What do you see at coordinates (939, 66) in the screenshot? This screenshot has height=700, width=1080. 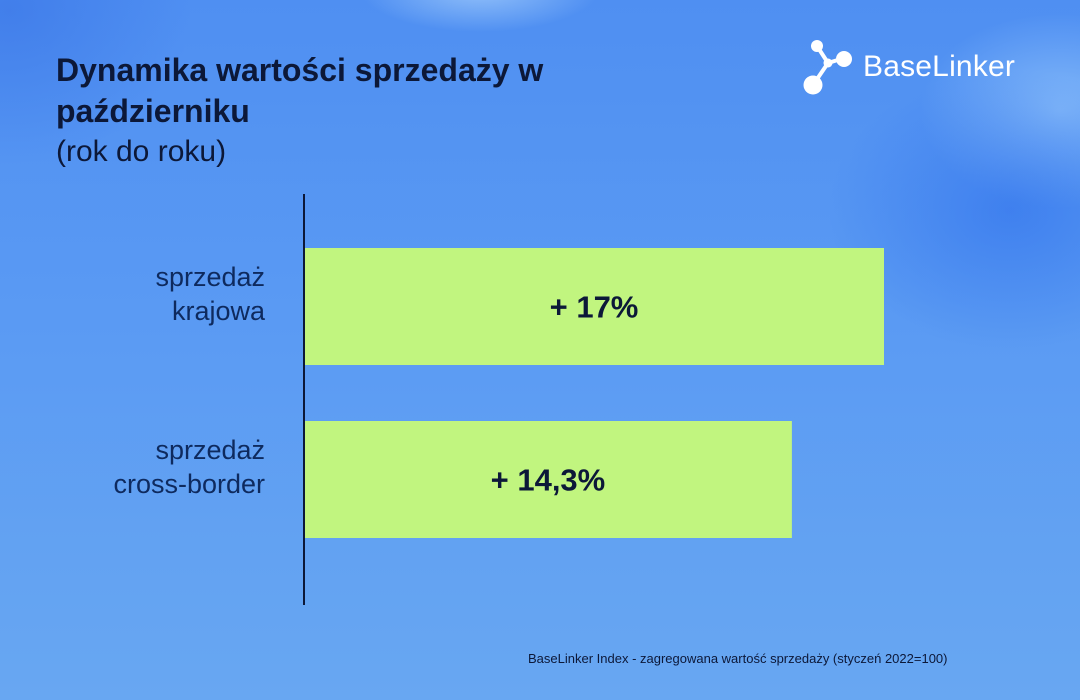 I see `brand-name: BaseLinker` at bounding box center [939, 66].